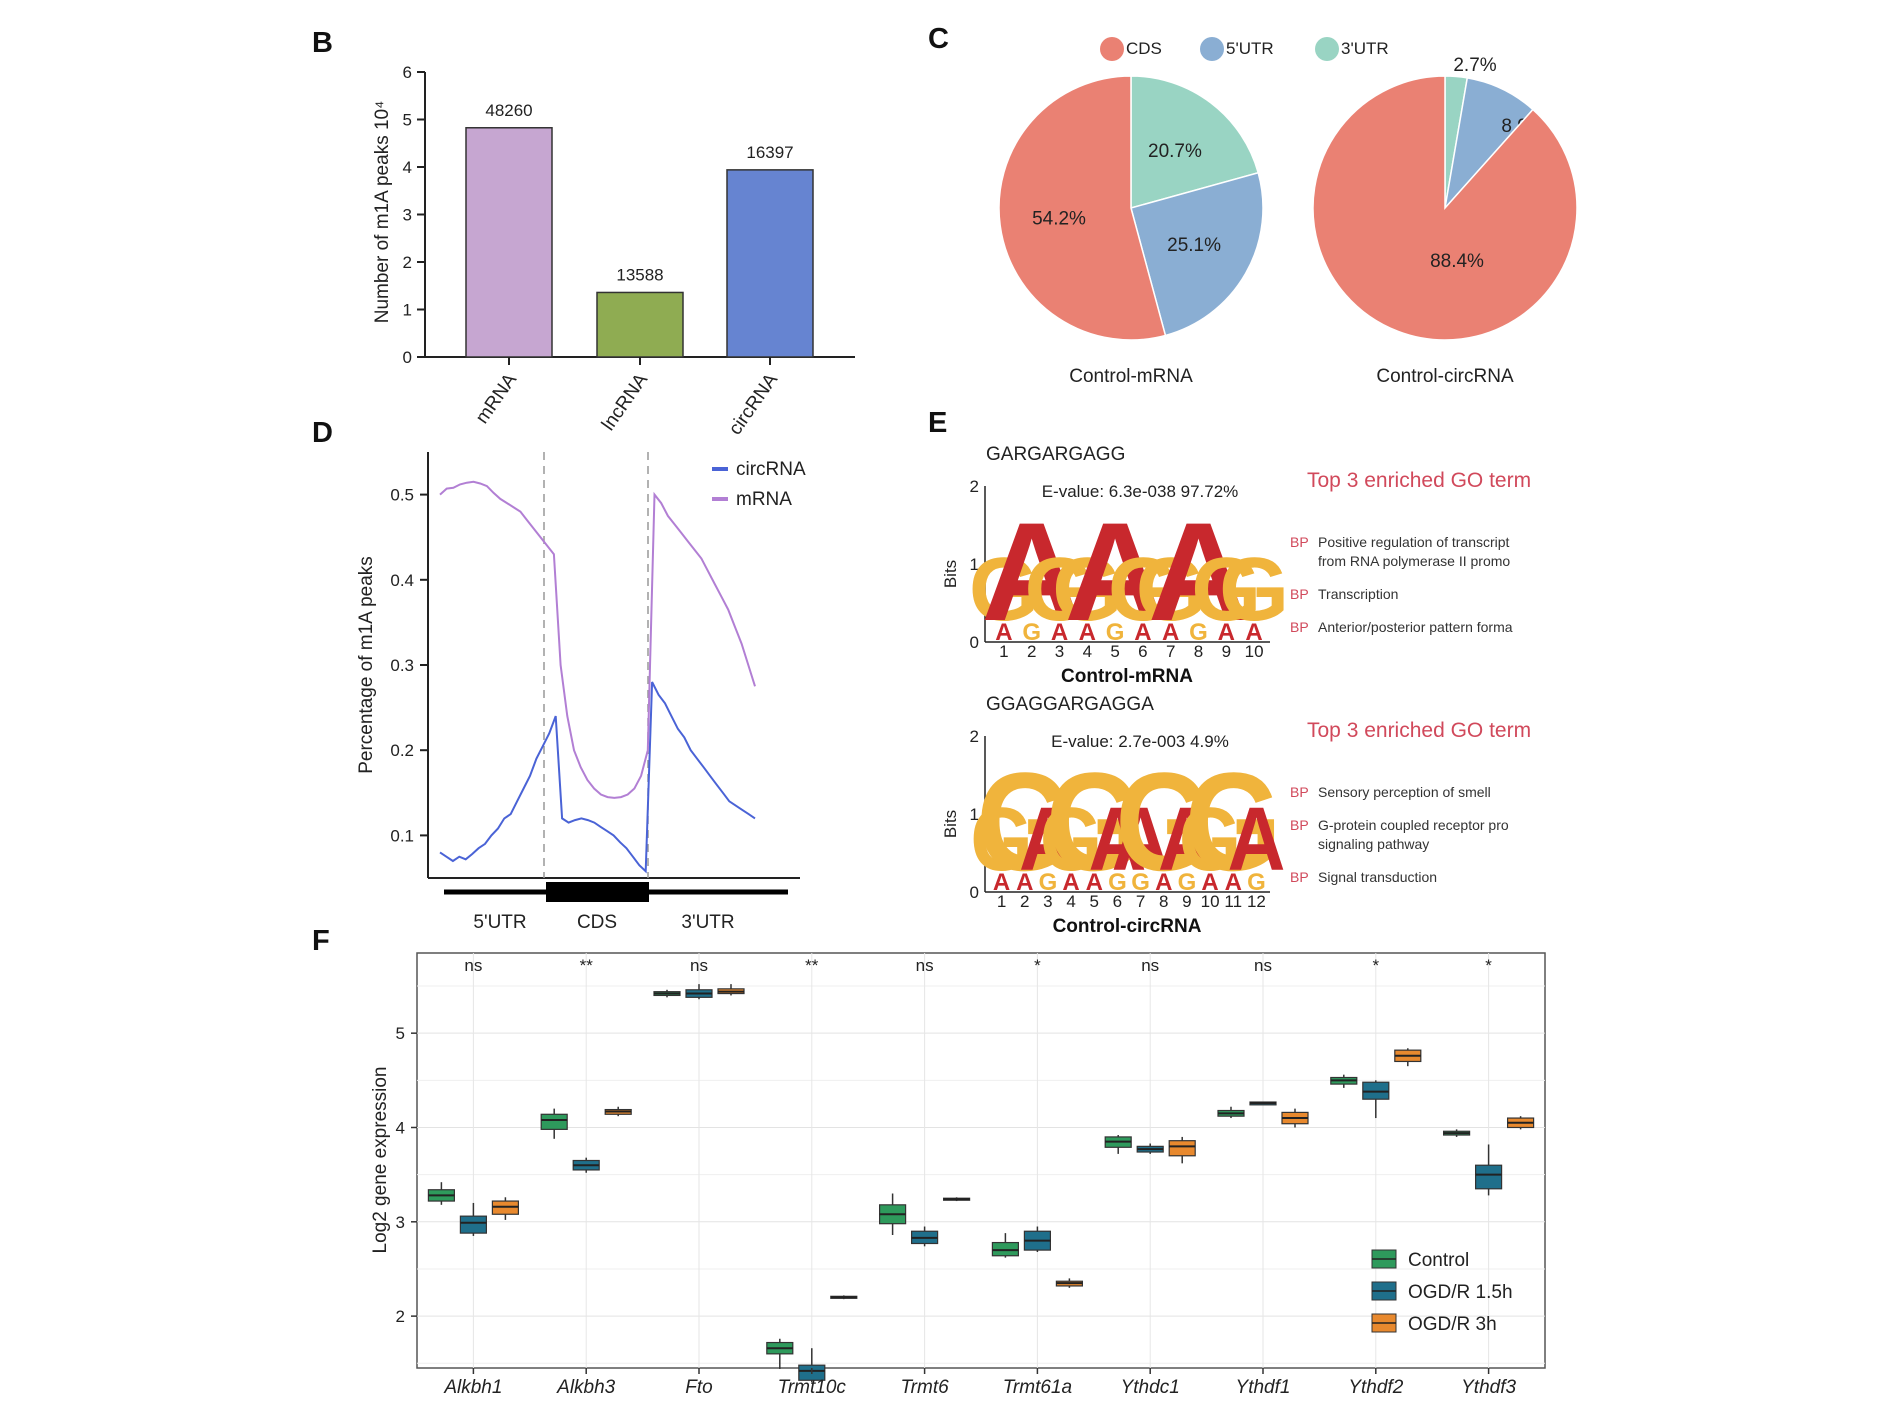 The image size is (1879, 1410). I want to click on b-bar-value-label: 13588, so click(639, 274).